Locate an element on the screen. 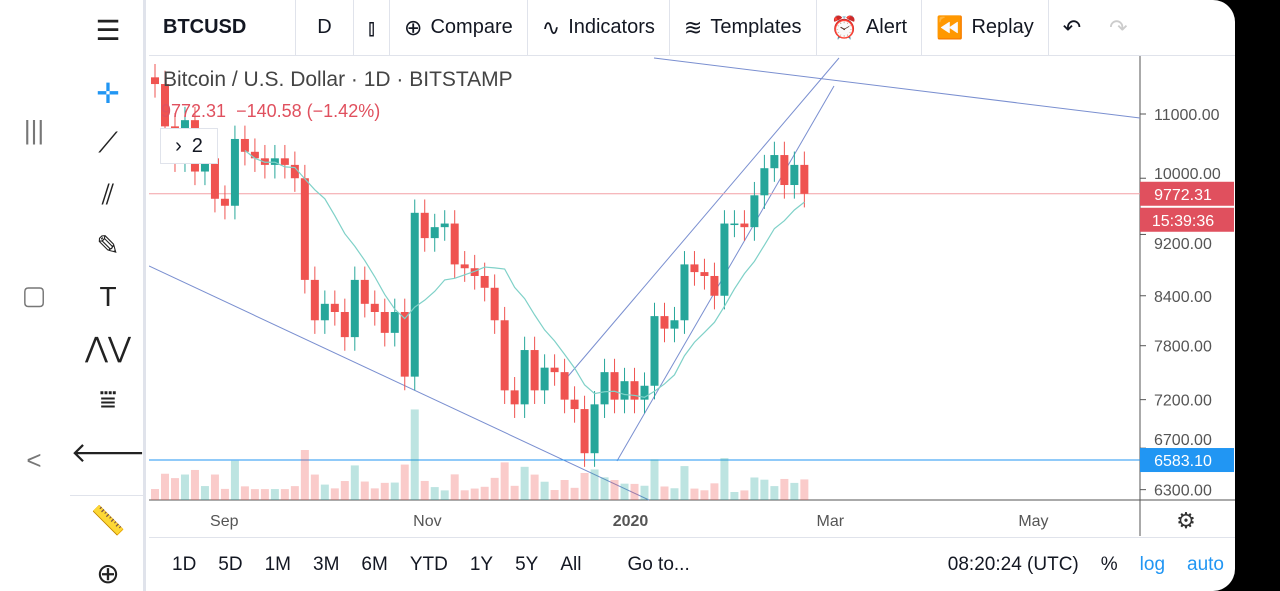 Image resolution: width=1280 pixels, height=591 pixels. range-5y: 5Y is located at coordinates (527, 564).